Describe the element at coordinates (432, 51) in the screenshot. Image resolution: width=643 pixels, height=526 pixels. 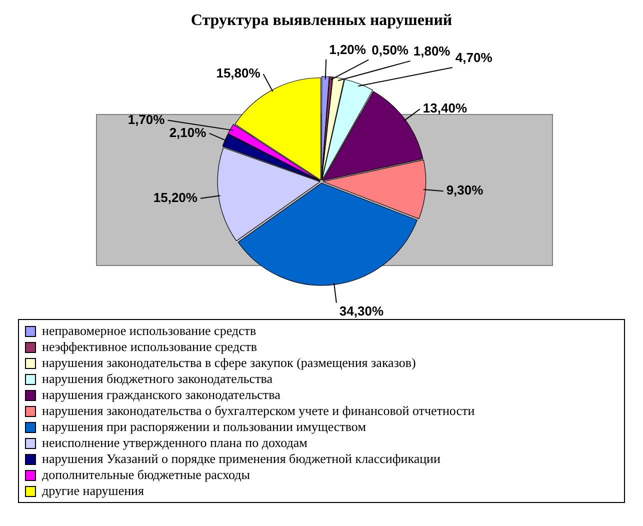
I see `data-label: 1,80%` at that location.